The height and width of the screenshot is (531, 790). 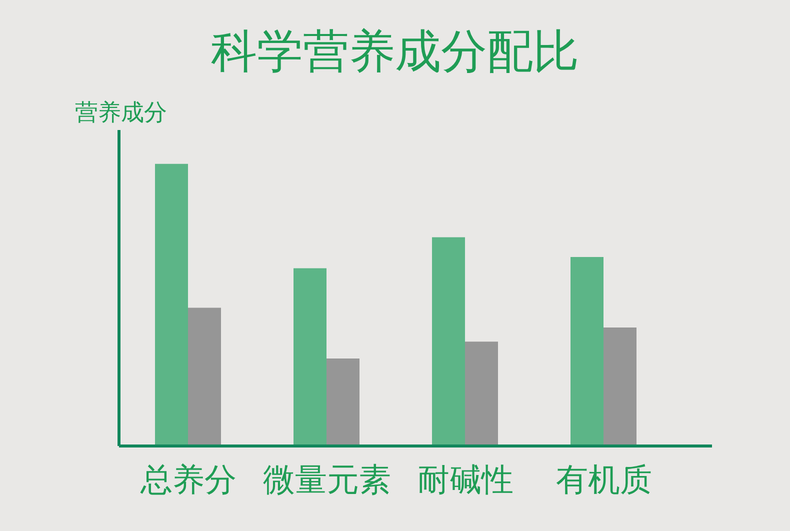 I want to click on x-tick-label: 有机质, so click(x=604, y=479).